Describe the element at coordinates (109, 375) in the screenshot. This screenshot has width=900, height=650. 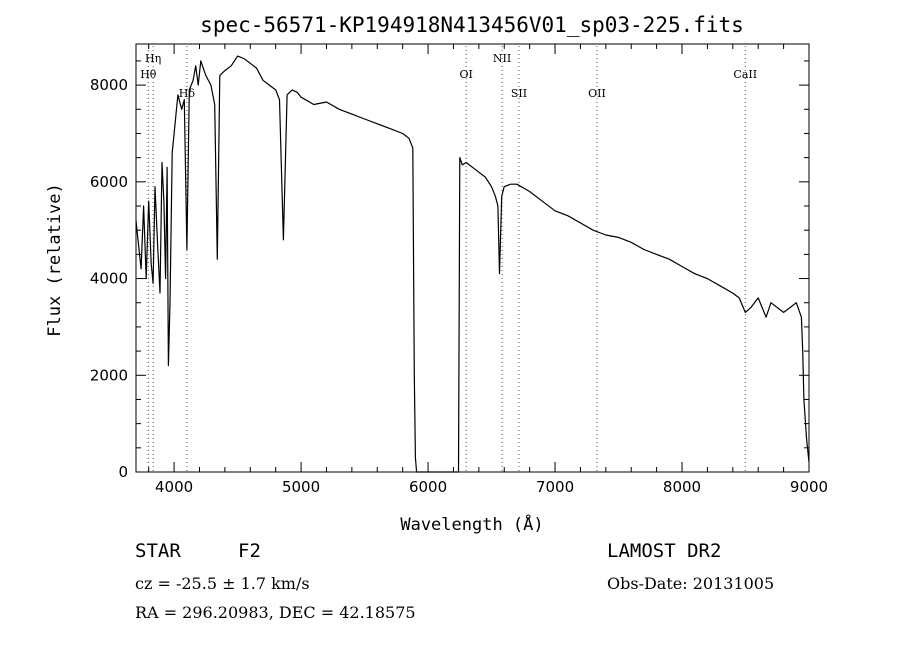
I see `y-tick-label: 2000` at that location.